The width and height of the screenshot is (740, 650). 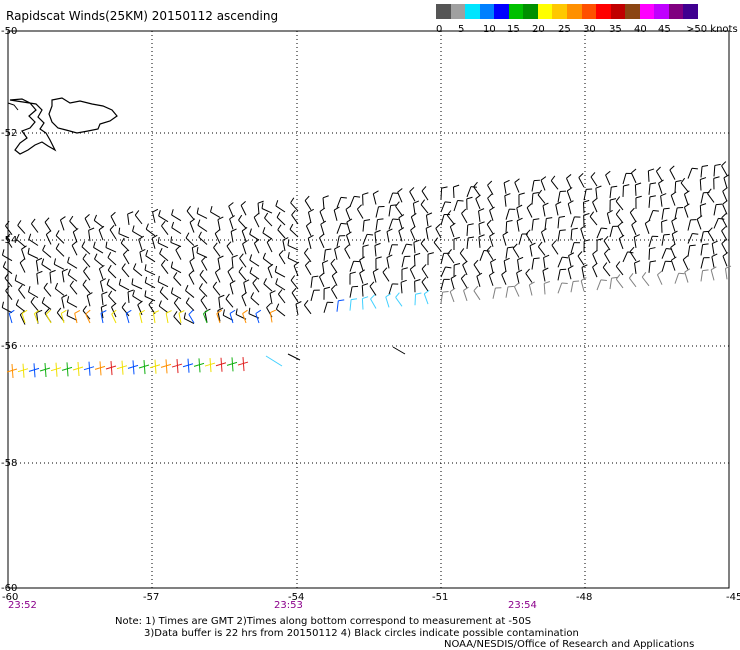 I want to click on color-scale-label: 5, so click(x=461, y=29).